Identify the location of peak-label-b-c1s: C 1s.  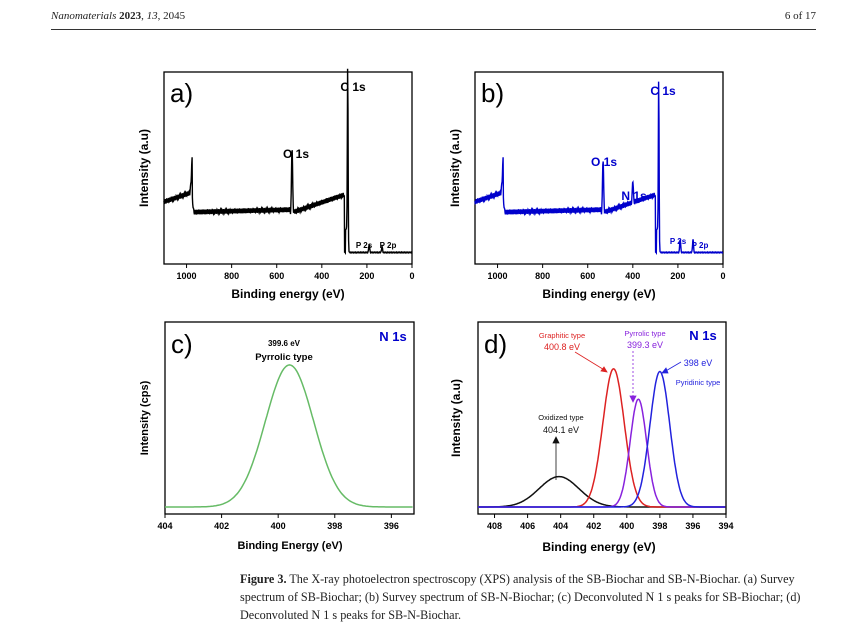
(663, 91).